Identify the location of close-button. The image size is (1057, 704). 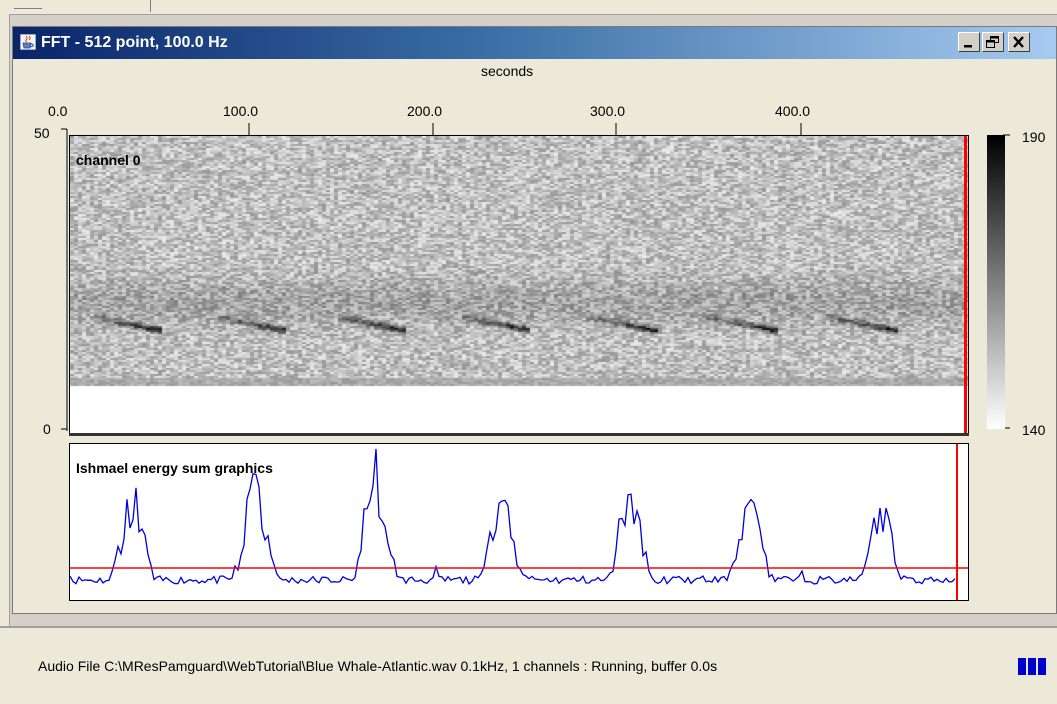
(1019, 42).